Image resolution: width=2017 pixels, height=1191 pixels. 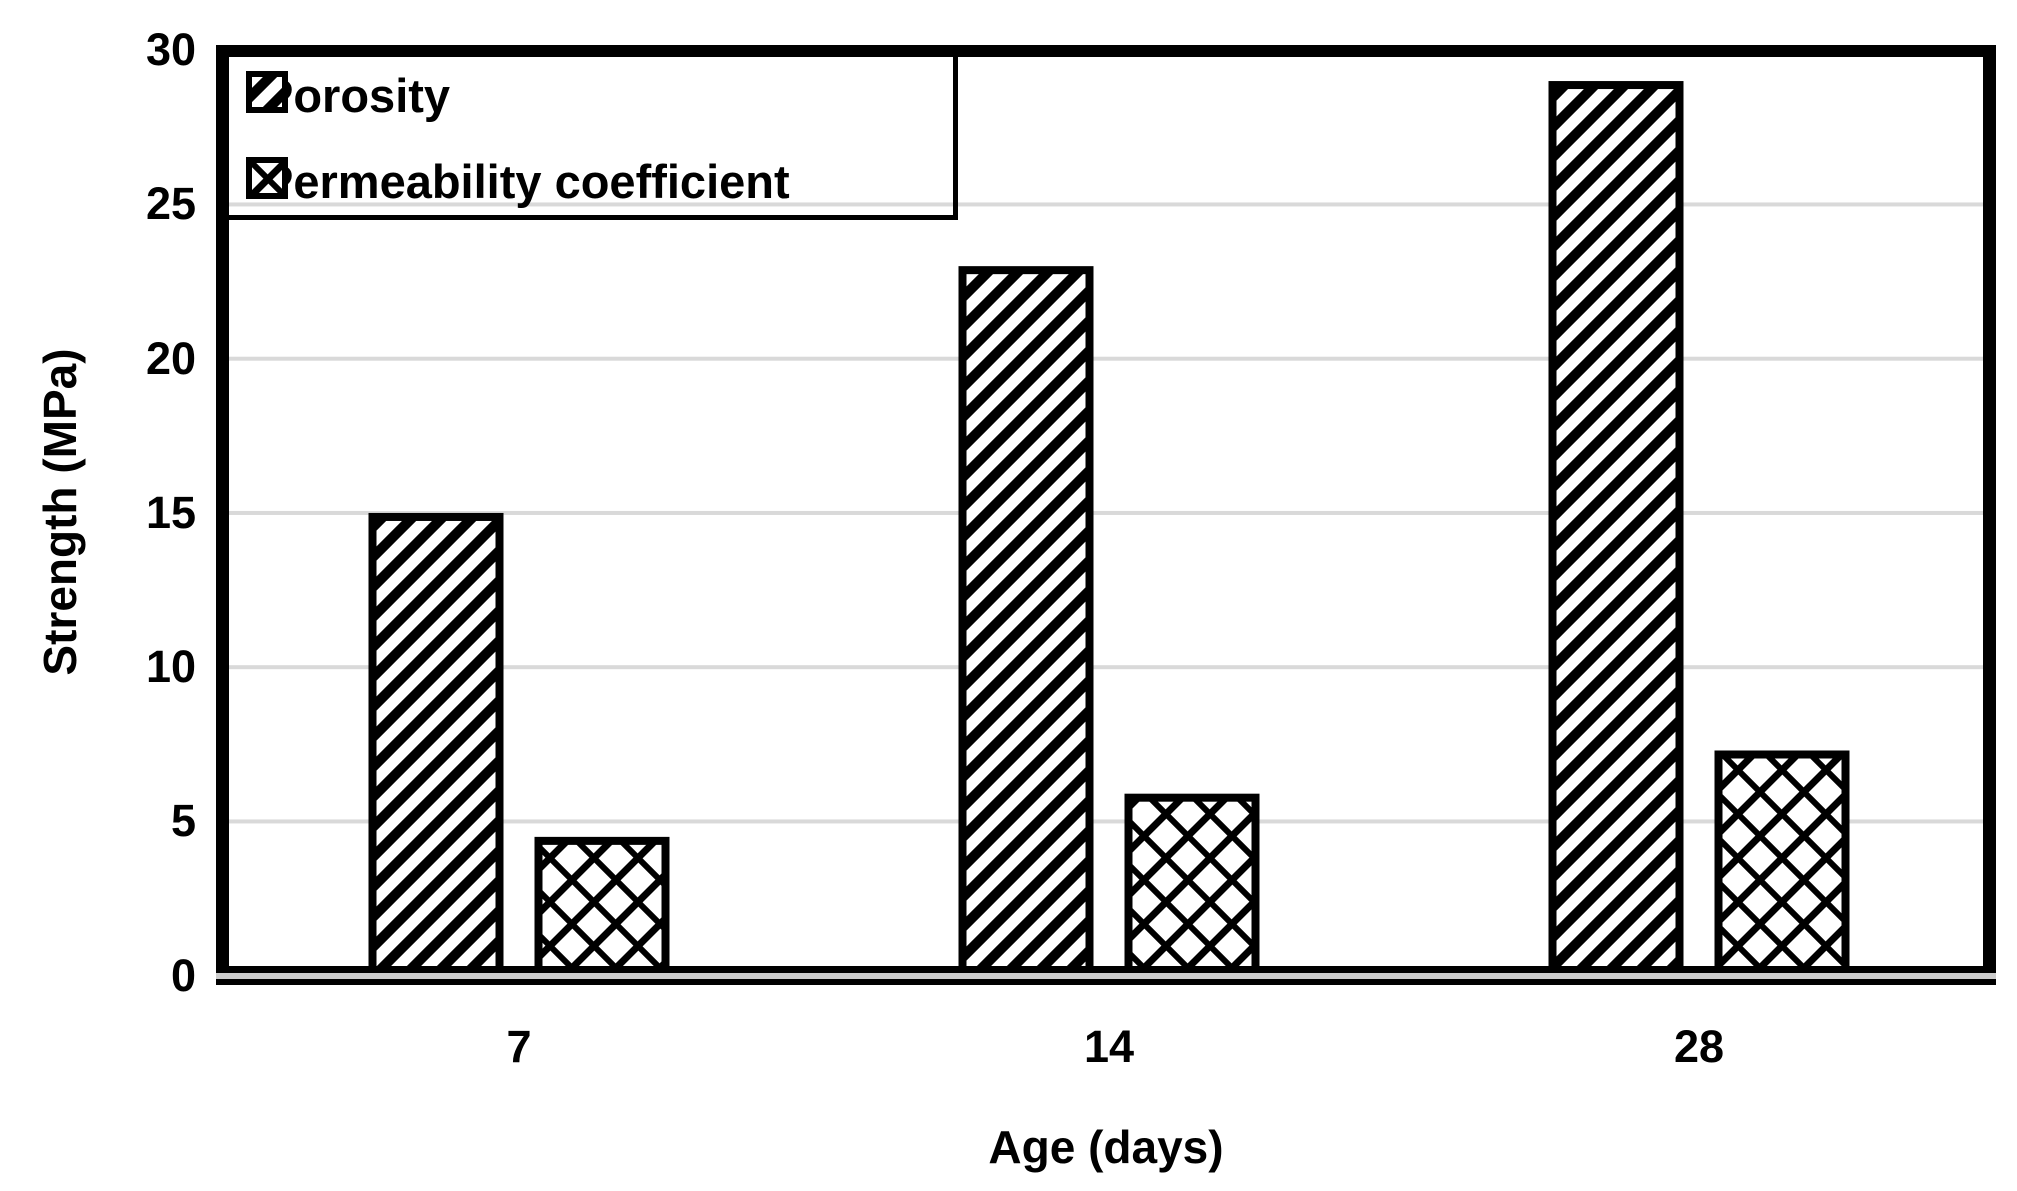 What do you see at coordinates (170, 667) in the screenshot?
I see `y-tick-label-10: 10` at bounding box center [170, 667].